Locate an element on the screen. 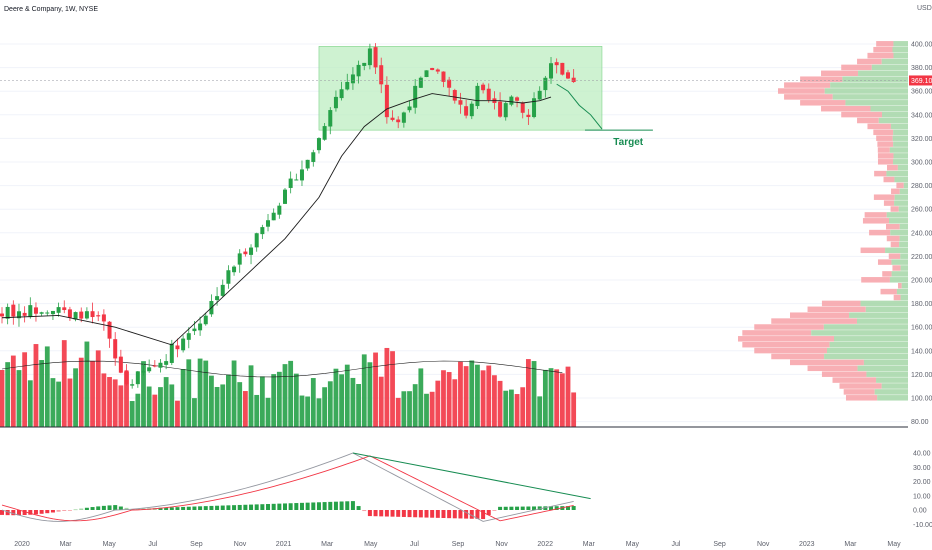 This screenshot has width=932, height=550. price-tick-label: 160.00 is located at coordinates (921, 328).